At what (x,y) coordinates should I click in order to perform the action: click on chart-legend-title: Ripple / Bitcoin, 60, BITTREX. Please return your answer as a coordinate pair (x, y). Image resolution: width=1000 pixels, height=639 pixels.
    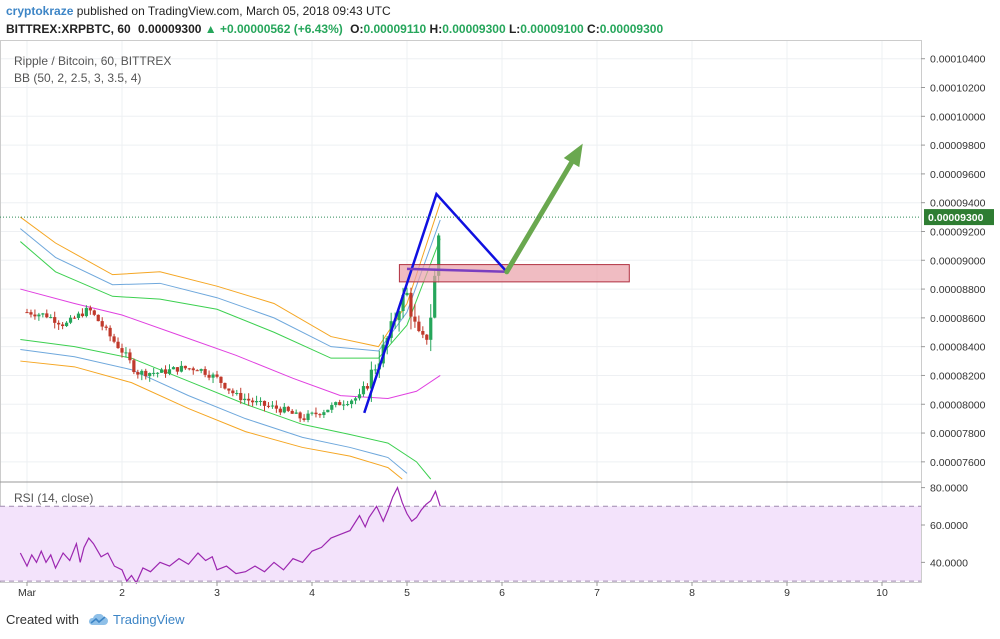
    Looking at the image, I should click on (92, 61).